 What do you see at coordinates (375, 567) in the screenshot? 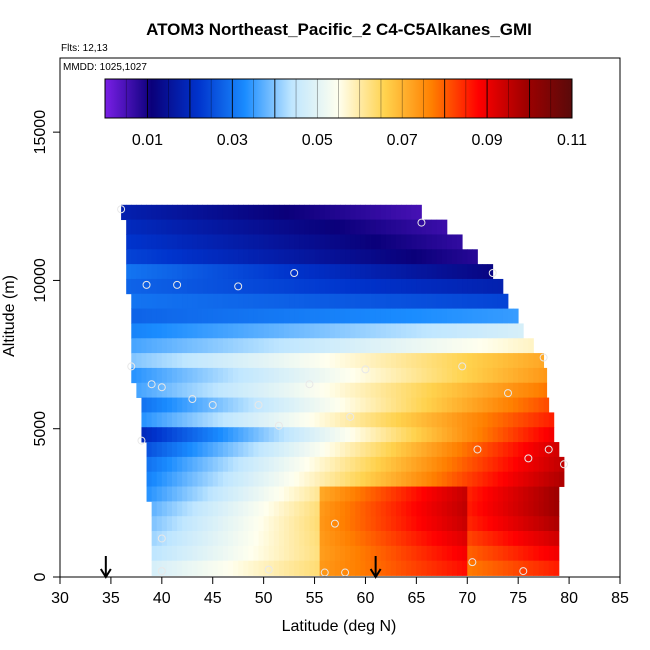
I see `down-arrow` at bounding box center [375, 567].